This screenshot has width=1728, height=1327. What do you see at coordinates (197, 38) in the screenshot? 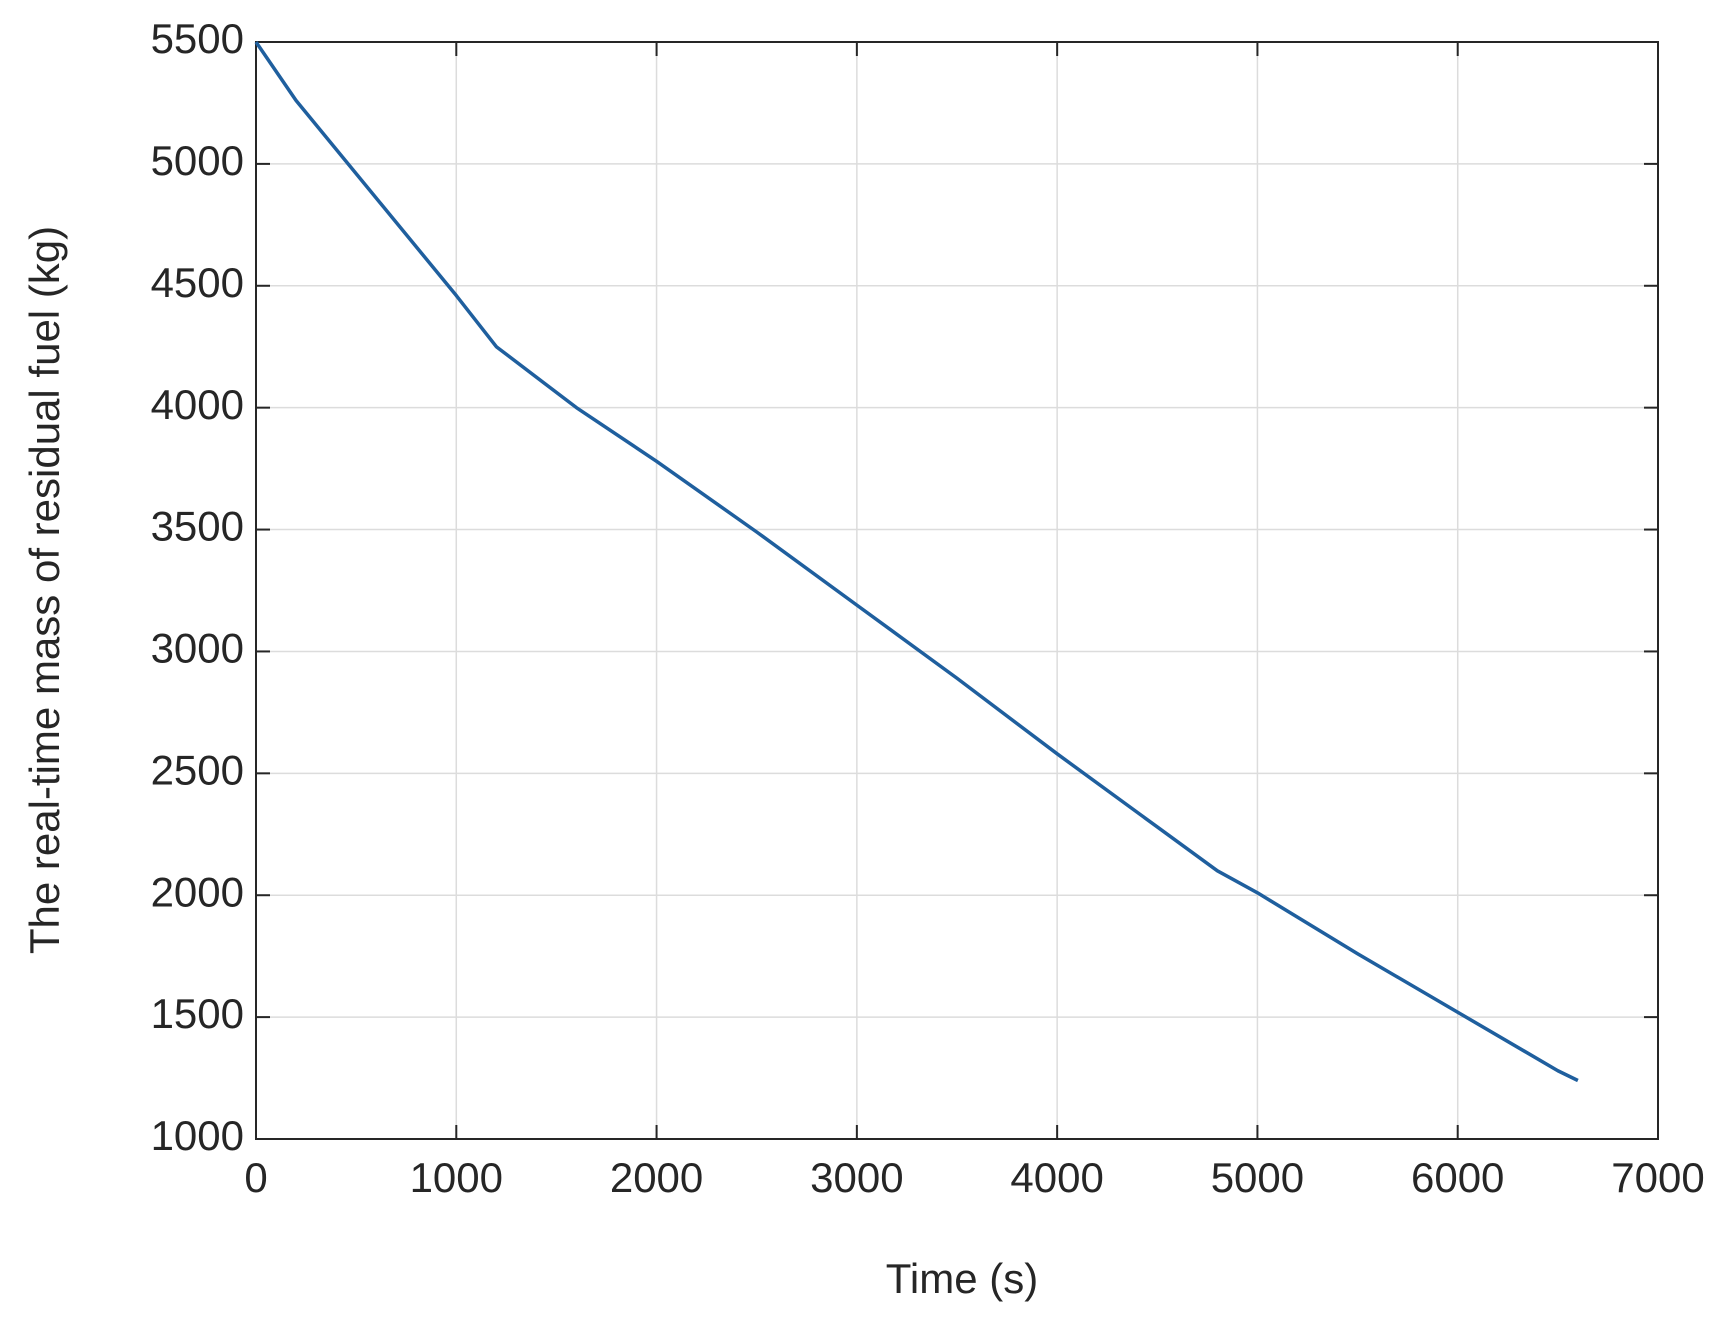
I see `y-tick-label: 5500` at bounding box center [197, 38].